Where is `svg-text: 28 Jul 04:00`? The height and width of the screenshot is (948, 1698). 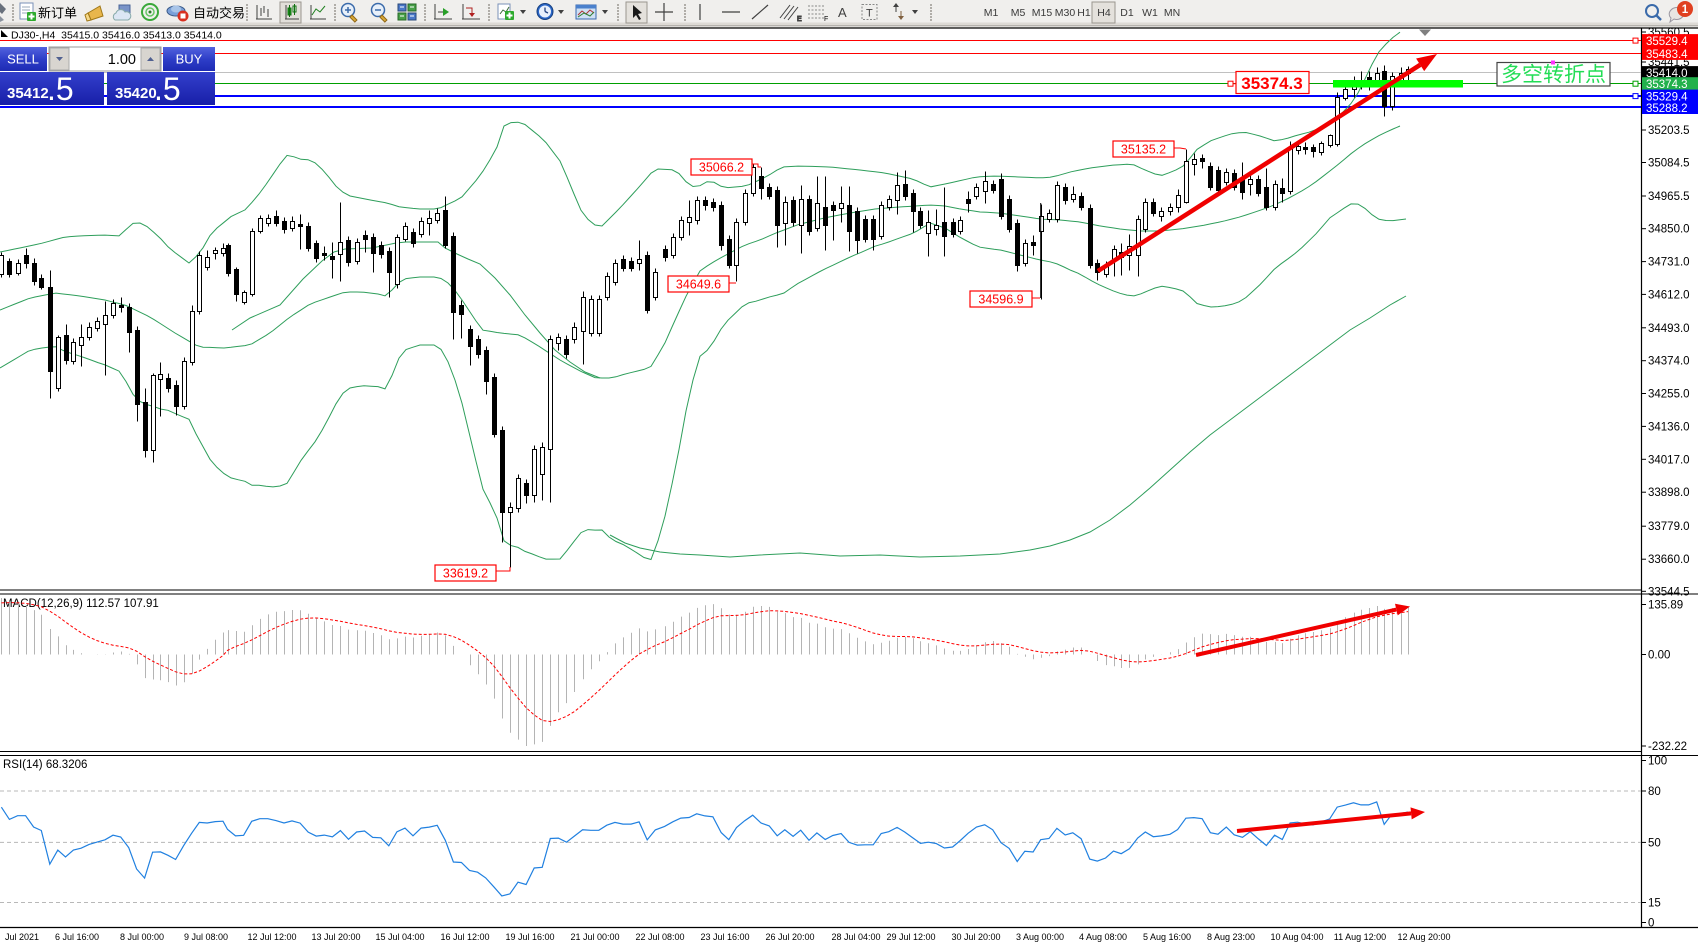 svg-text: 28 Jul 04:00 is located at coordinates (855, 937).